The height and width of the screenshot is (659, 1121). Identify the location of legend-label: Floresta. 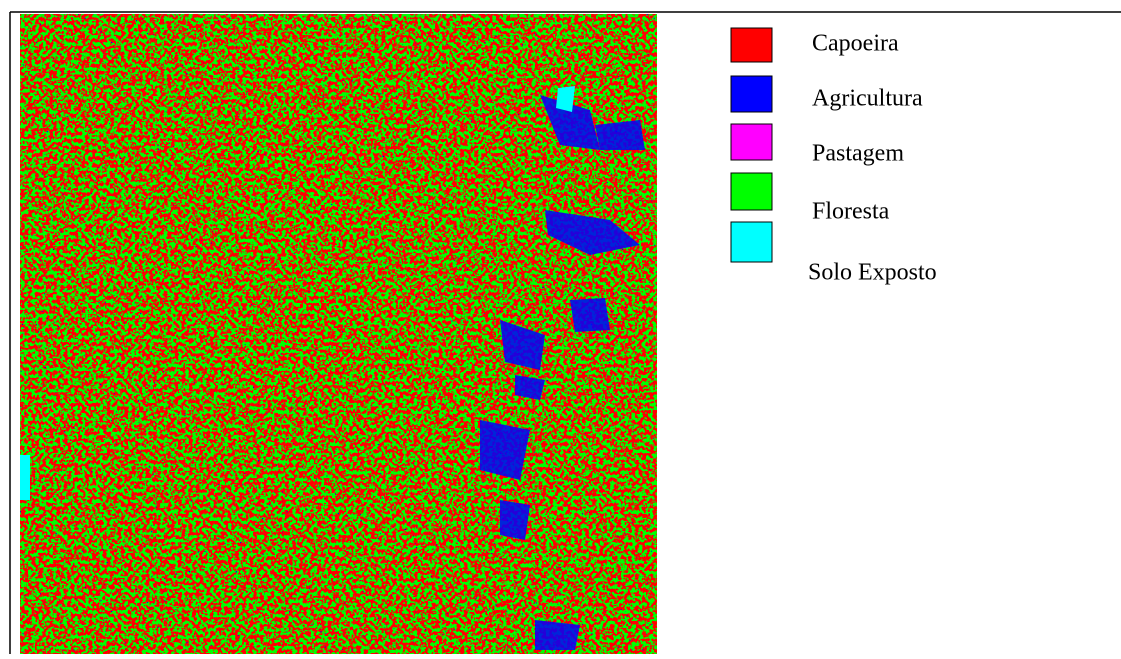
(851, 212).